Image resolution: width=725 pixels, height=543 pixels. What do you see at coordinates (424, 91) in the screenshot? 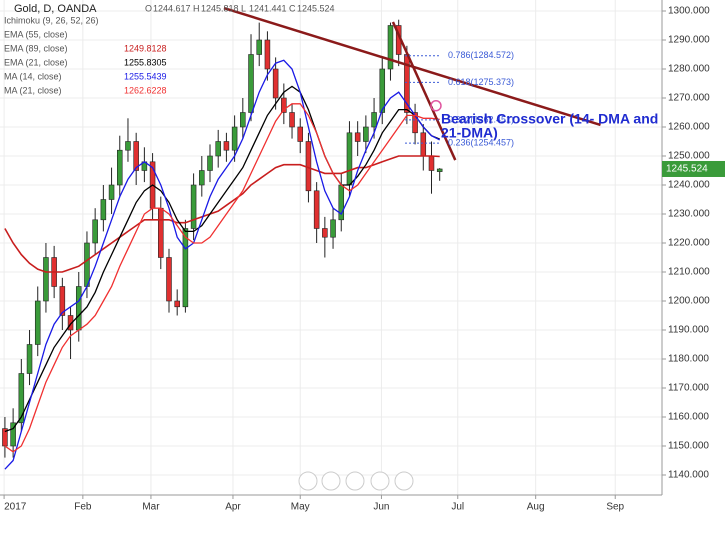
I see `trendline` at bounding box center [424, 91].